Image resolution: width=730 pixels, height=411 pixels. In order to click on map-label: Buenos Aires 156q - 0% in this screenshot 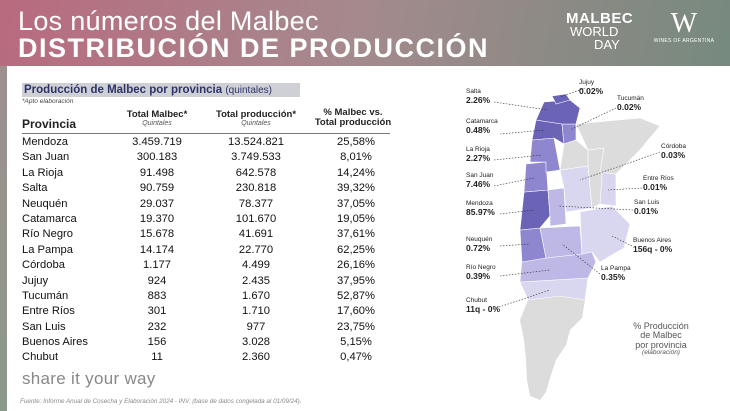, I will do `click(653, 246)`.